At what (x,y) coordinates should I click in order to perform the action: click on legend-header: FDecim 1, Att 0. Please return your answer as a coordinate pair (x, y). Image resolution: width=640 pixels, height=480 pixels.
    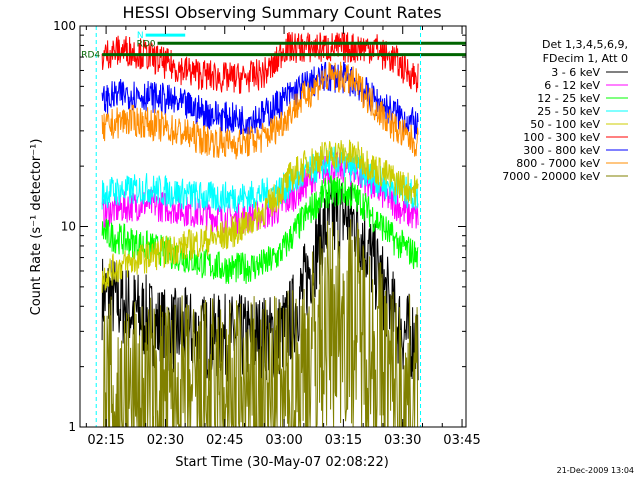
    Looking at the image, I should click on (585, 58).